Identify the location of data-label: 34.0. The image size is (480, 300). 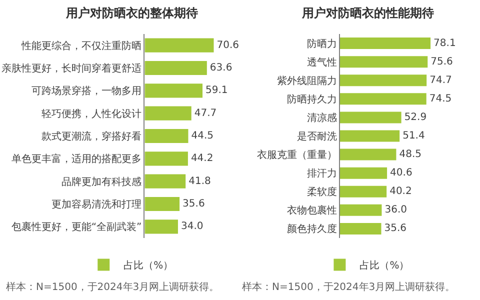
(192, 226).